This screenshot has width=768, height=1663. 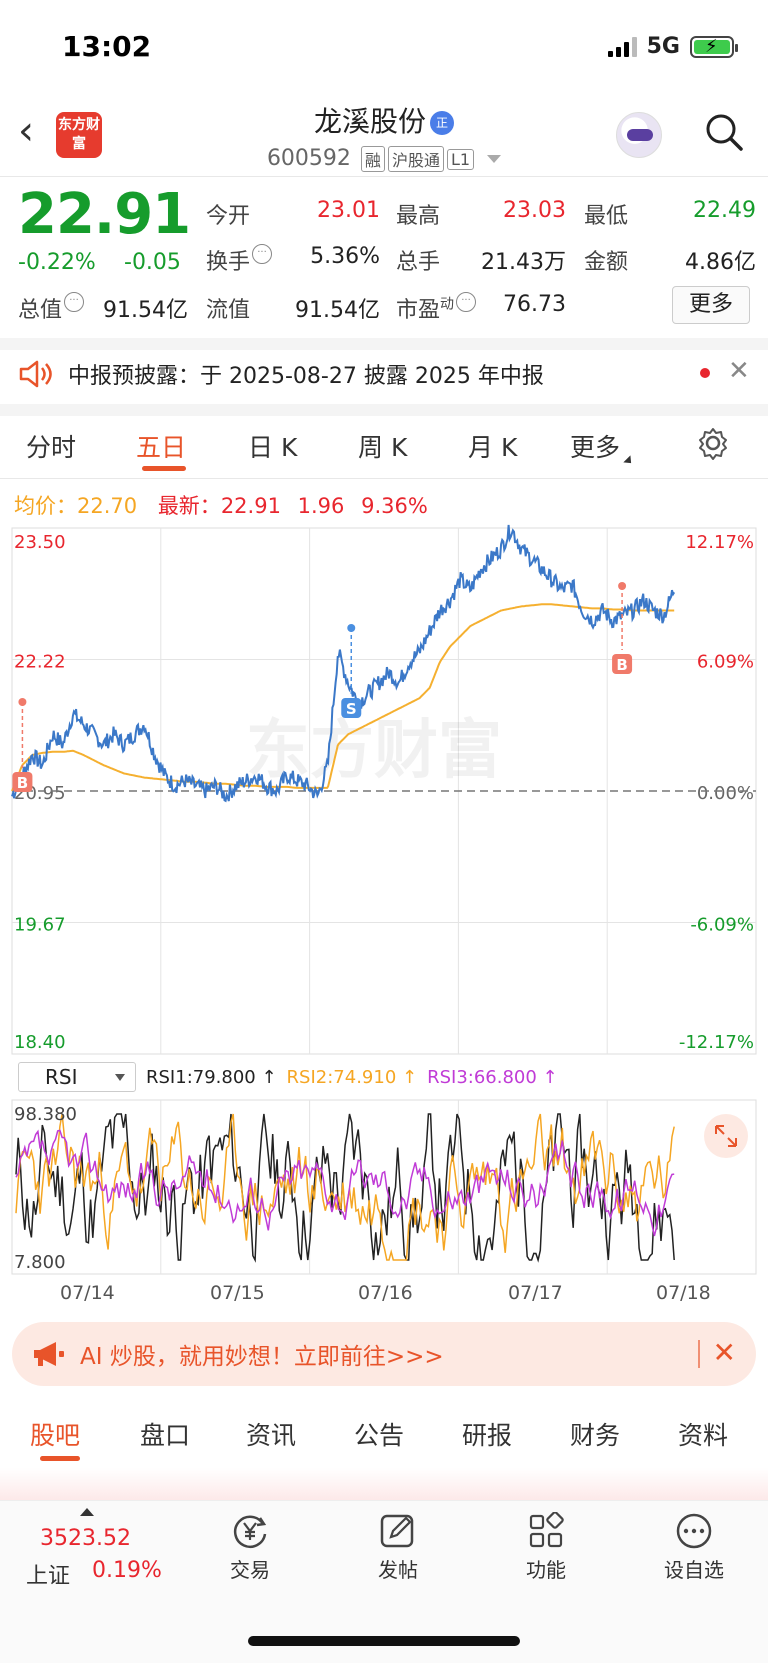 What do you see at coordinates (189, 506) in the screenshot?
I see `latest-label: 最新：` at bounding box center [189, 506].